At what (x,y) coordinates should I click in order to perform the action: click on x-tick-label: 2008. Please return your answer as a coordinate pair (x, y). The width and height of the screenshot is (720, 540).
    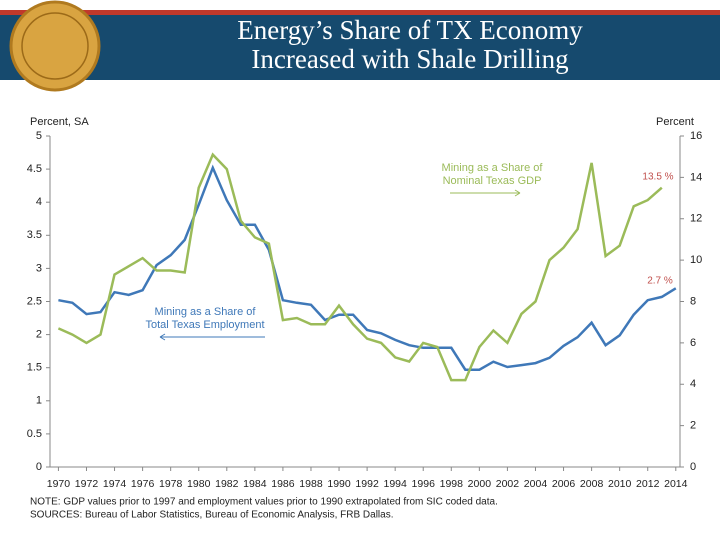
    Looking at the image, I should click on (592, 484).